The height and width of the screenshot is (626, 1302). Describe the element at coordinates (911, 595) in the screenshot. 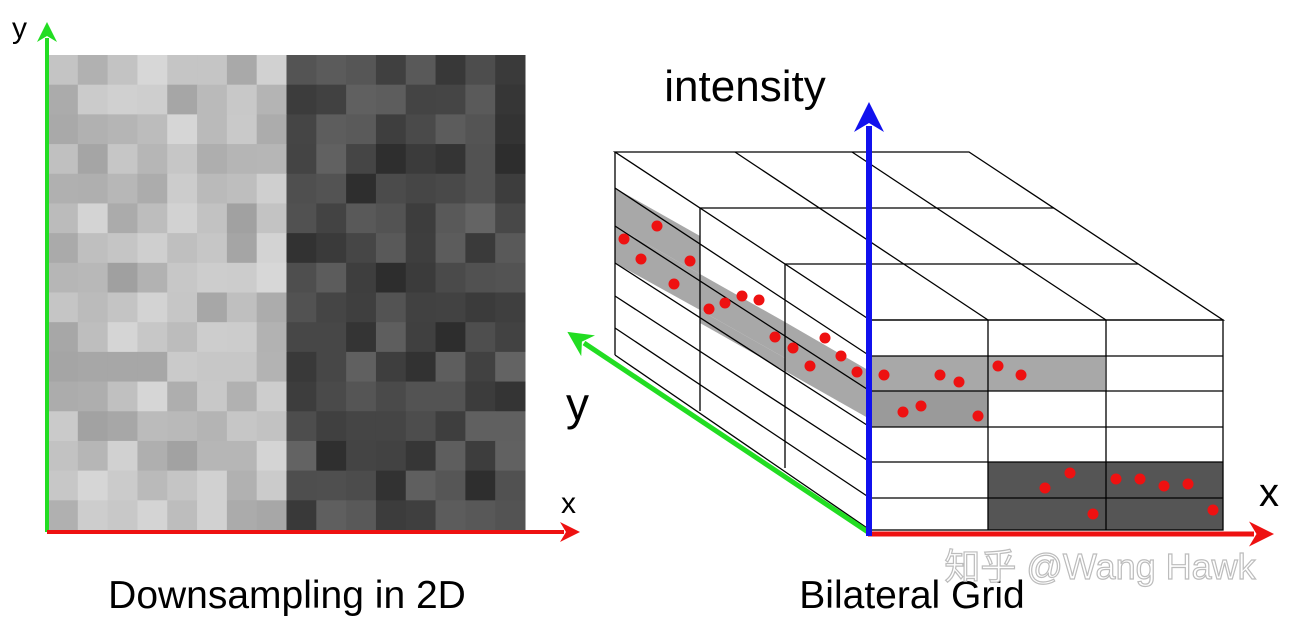

I see `right-caption: Bilateral Grid` at that location.